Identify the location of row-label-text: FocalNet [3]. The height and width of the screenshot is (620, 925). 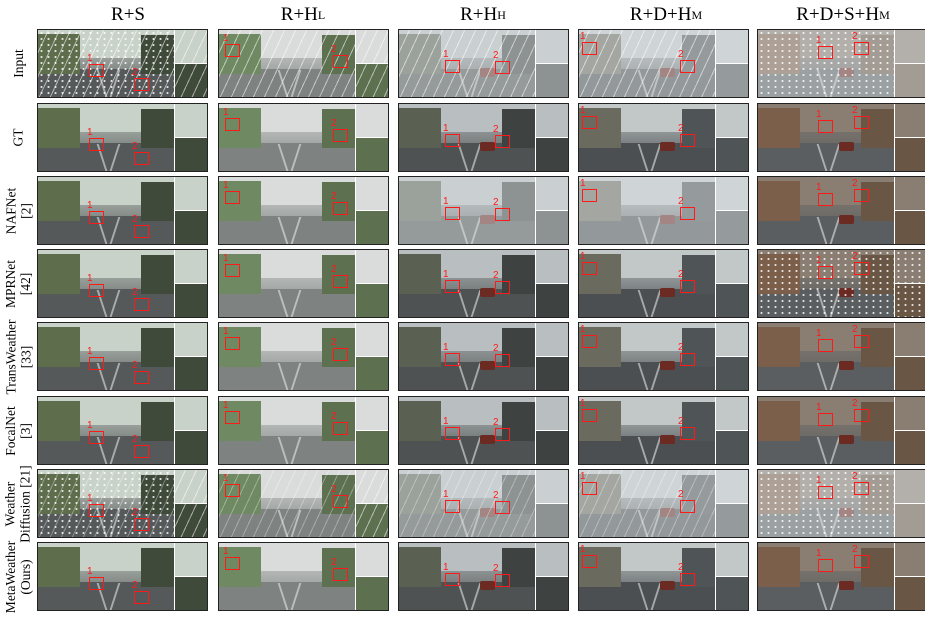
(18, 431).